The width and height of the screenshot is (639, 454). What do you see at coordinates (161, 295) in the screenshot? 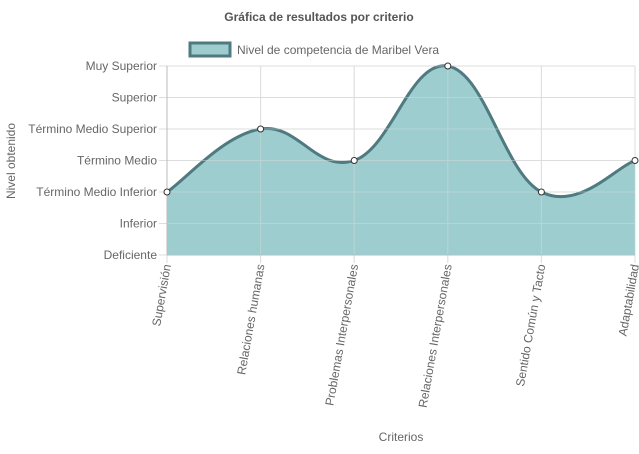
I see `x-tick-label: Supervisión` at bounding box center [161, 295].